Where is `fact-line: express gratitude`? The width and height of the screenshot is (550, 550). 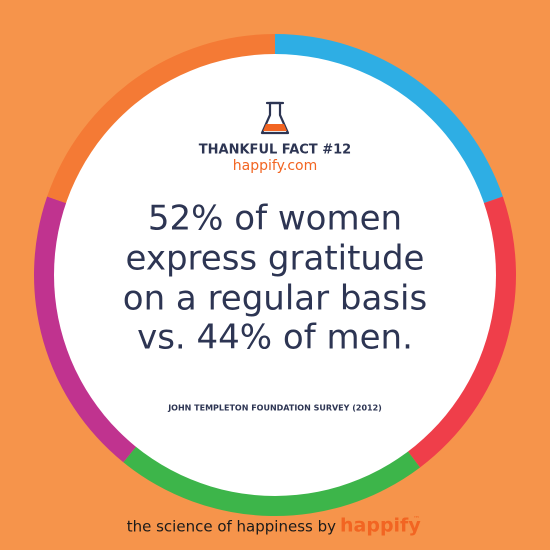 fact-line: express gratitude is located at coordinates (275, 259).